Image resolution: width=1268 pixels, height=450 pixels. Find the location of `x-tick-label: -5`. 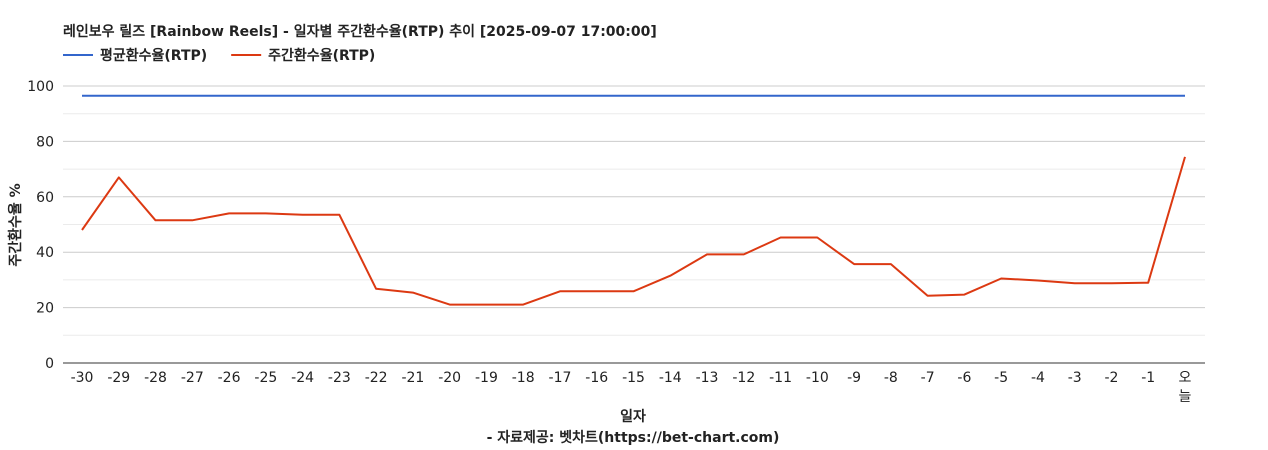

x-tick-label: -5 is located at coordinates (1001, 378).